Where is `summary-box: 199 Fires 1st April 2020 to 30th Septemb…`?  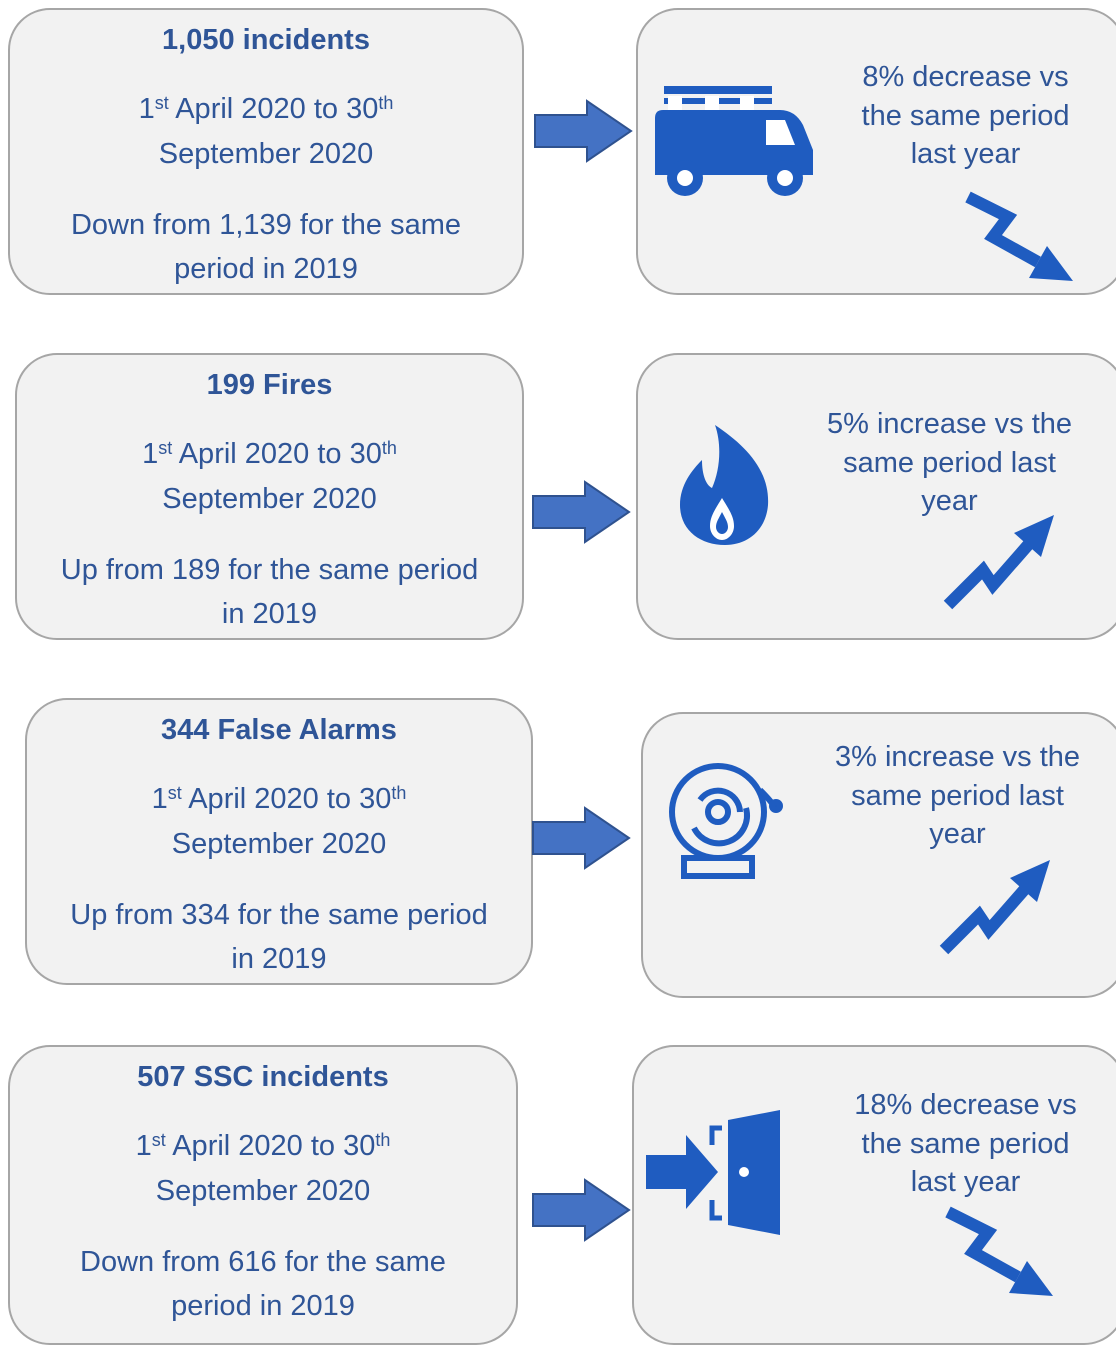
summary-box: 199 Fires 1st April 2020 to 30th Septemb… is located at coordinates (269, 496).